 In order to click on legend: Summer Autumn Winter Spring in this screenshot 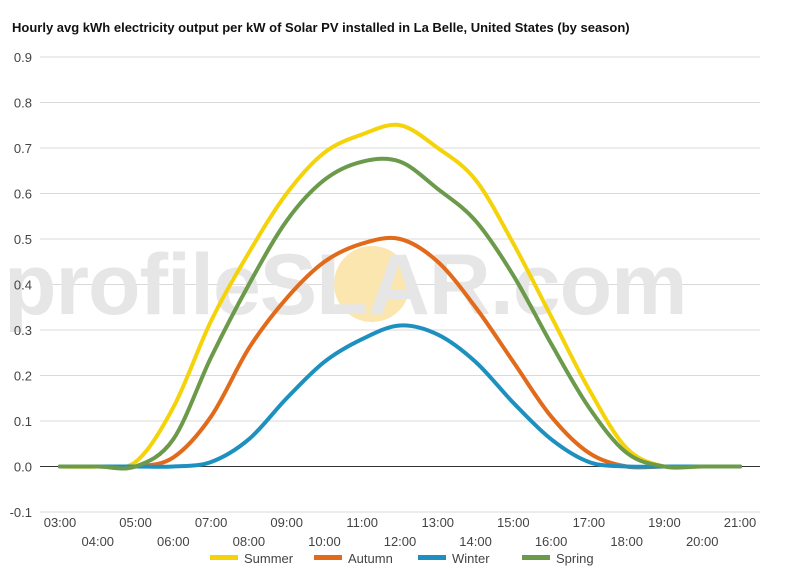, I will do `click(402, 558)`.